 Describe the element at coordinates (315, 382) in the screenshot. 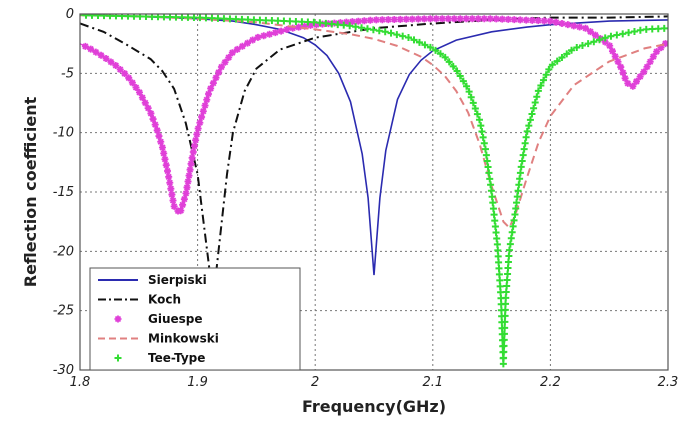

I see `x-tick-label: 2` at that location.